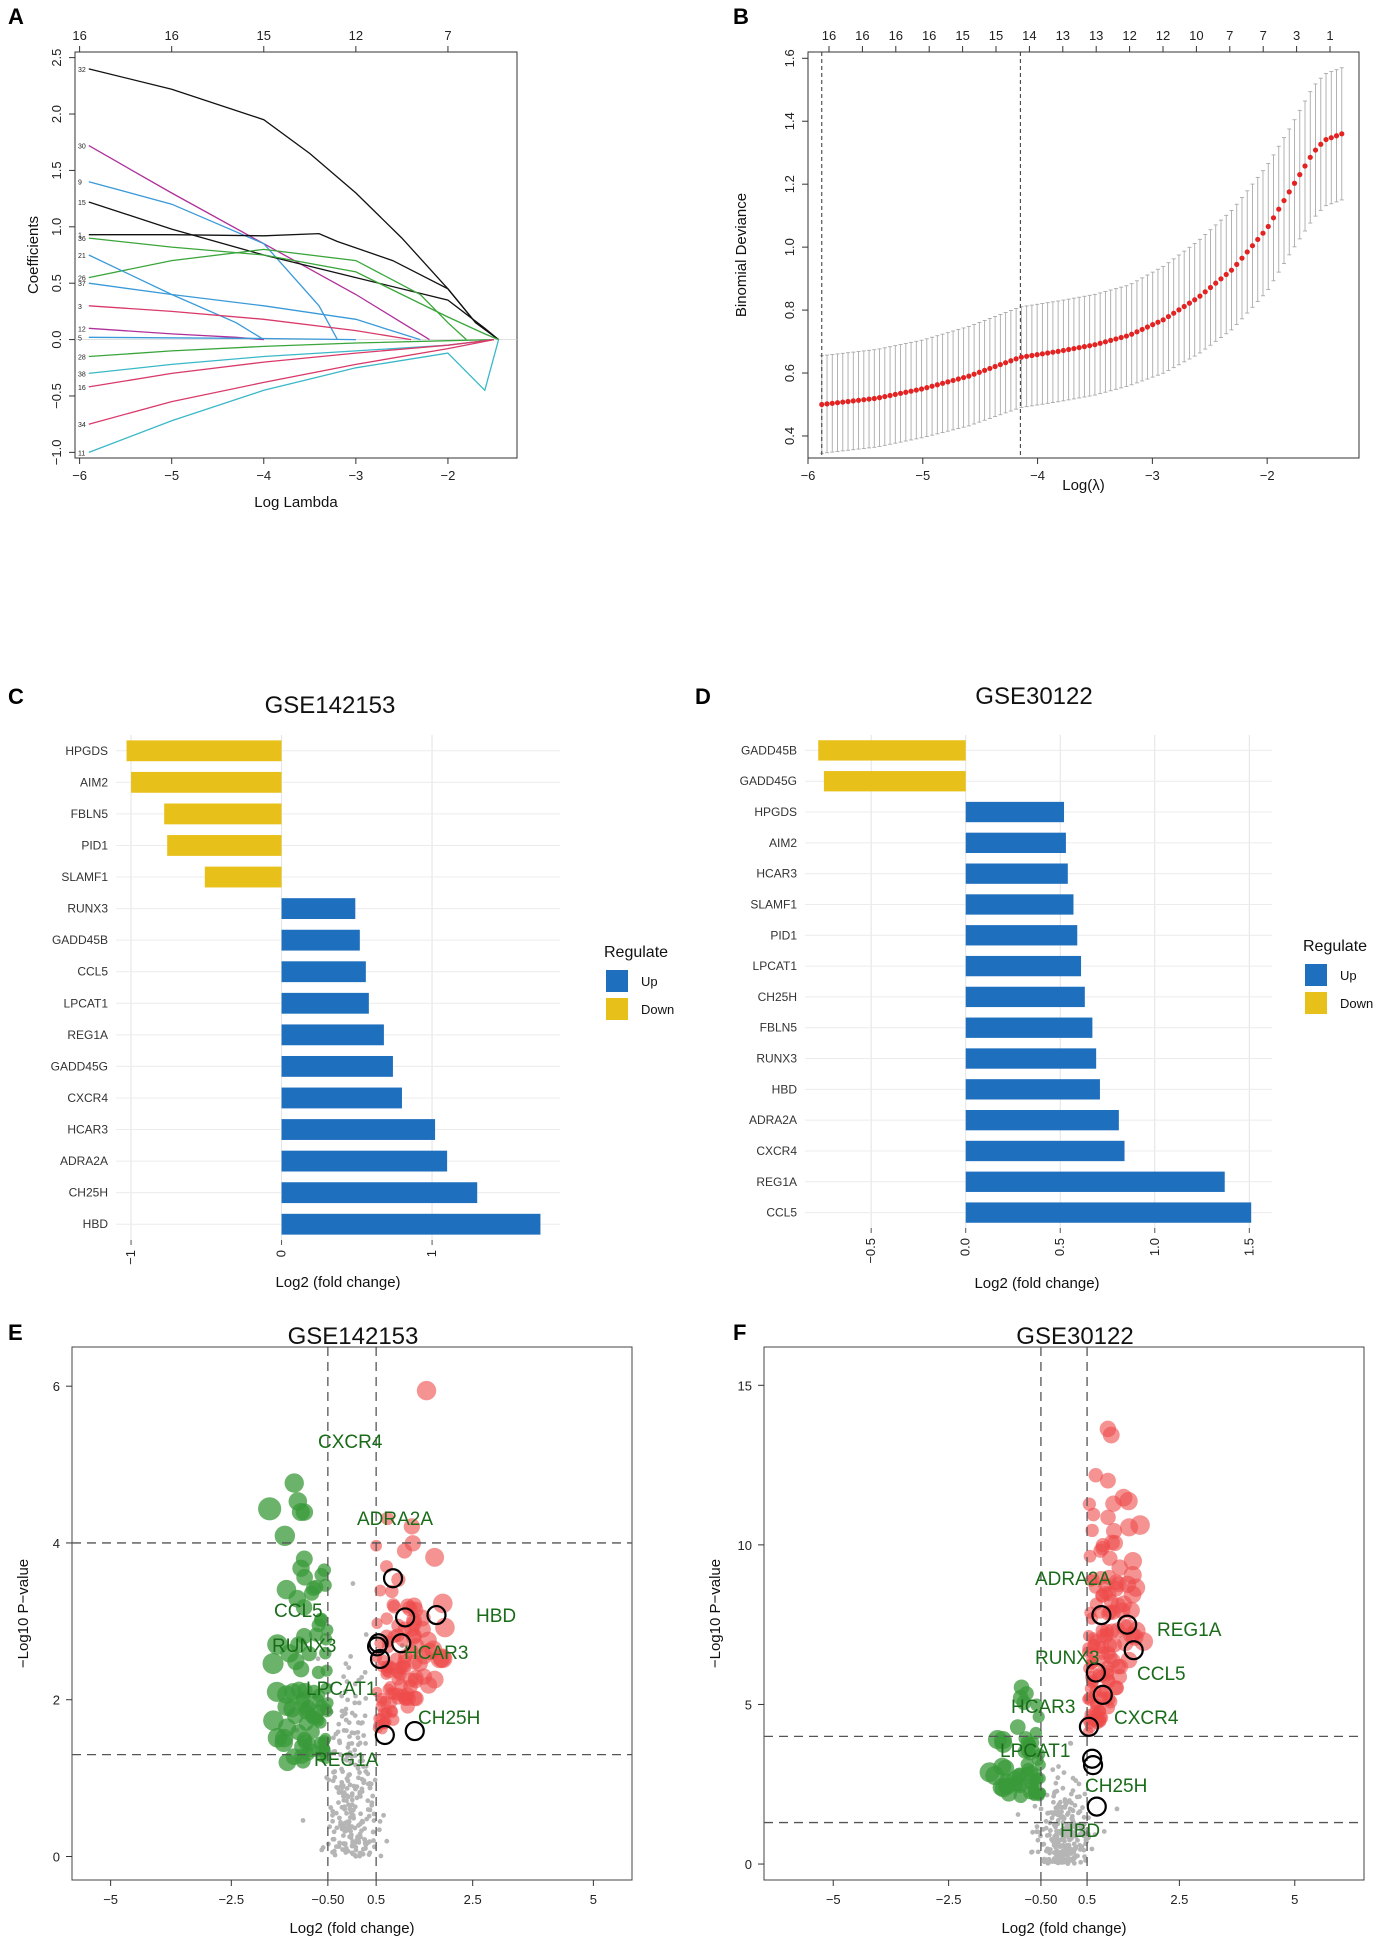 The width and height of the screenshot is (1379, 1942). Describe the element at coordinates (657, 1009) in the screenshot. I see `legend-label-down: Down` at that location.